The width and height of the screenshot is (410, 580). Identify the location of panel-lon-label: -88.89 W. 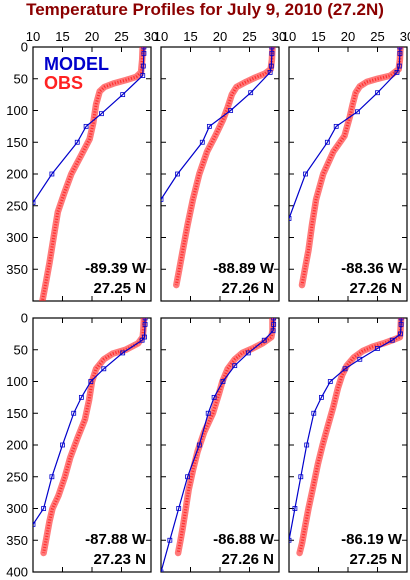
(244, 268).